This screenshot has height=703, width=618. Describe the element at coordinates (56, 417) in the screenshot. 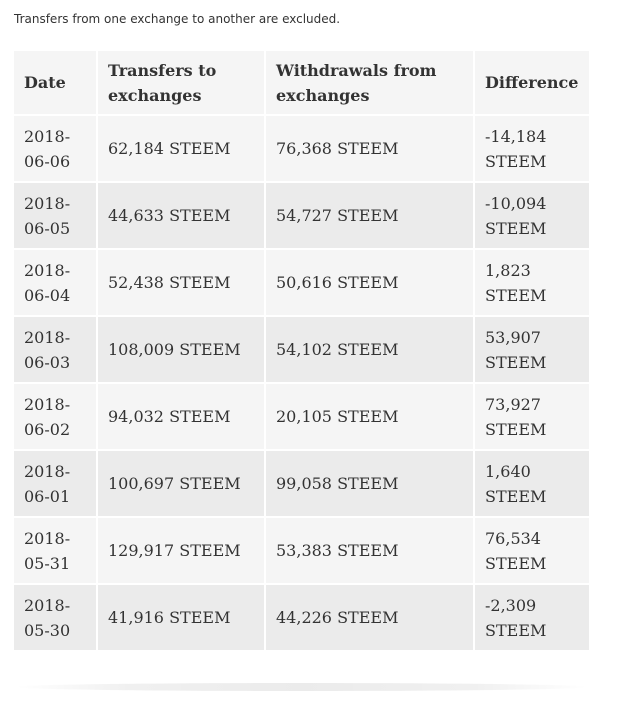

I see `cell-date: 2018-06-02` at that location.